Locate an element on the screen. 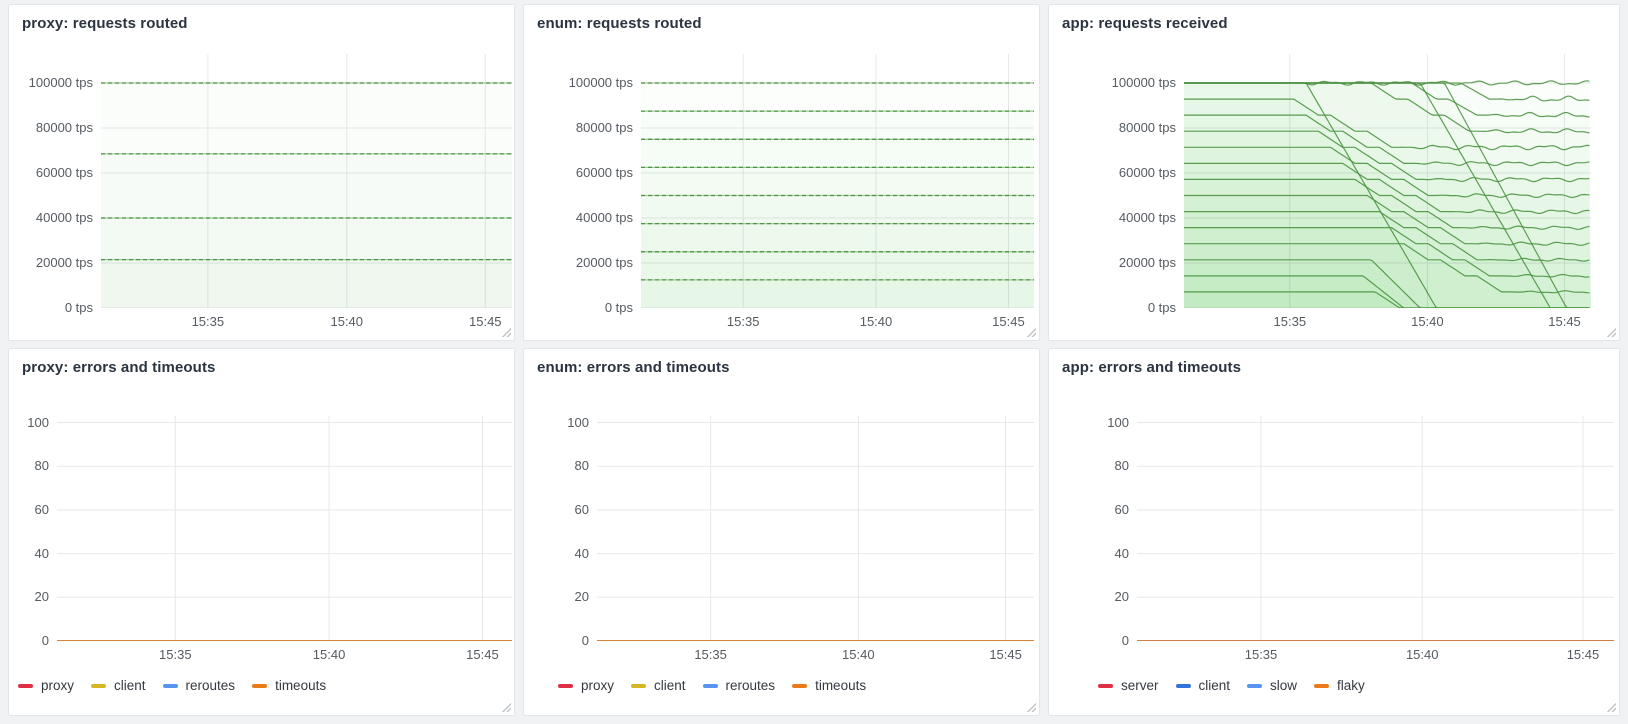 Image resolution: width=1628 pixels, height=724 pixels. legend: server client slow flaky is located at coordinates (1231, 686).